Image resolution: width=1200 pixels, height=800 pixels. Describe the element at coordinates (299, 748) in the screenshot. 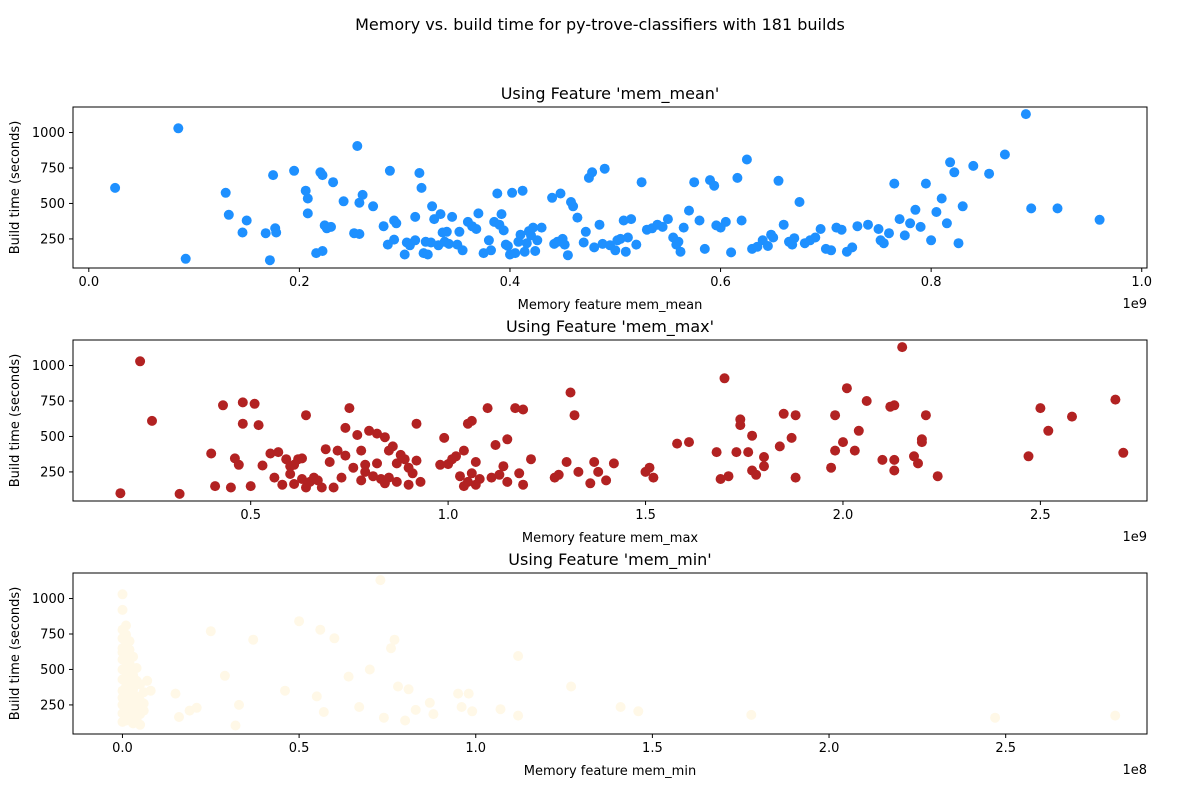

I see `x-tick-label: 0.5` at that location.